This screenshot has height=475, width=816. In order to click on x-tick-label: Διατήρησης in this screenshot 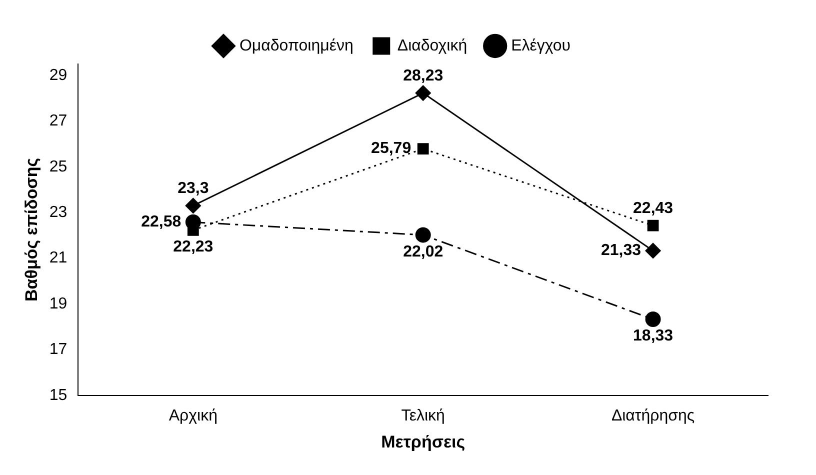, I will do `click(653, 415)`.